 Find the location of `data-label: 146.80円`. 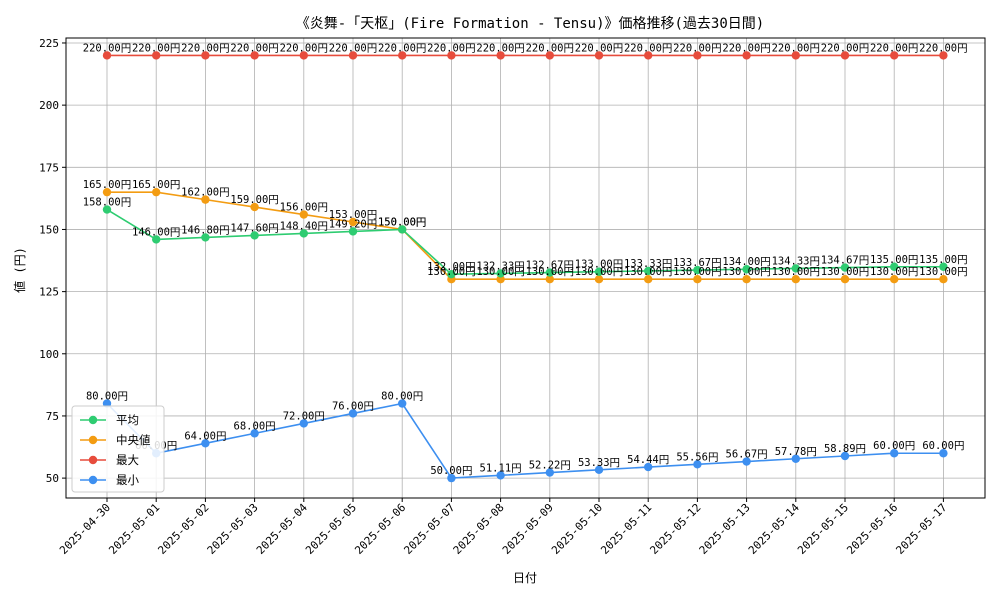

data-label: 146.80円 is located at coordinates (205, 230).